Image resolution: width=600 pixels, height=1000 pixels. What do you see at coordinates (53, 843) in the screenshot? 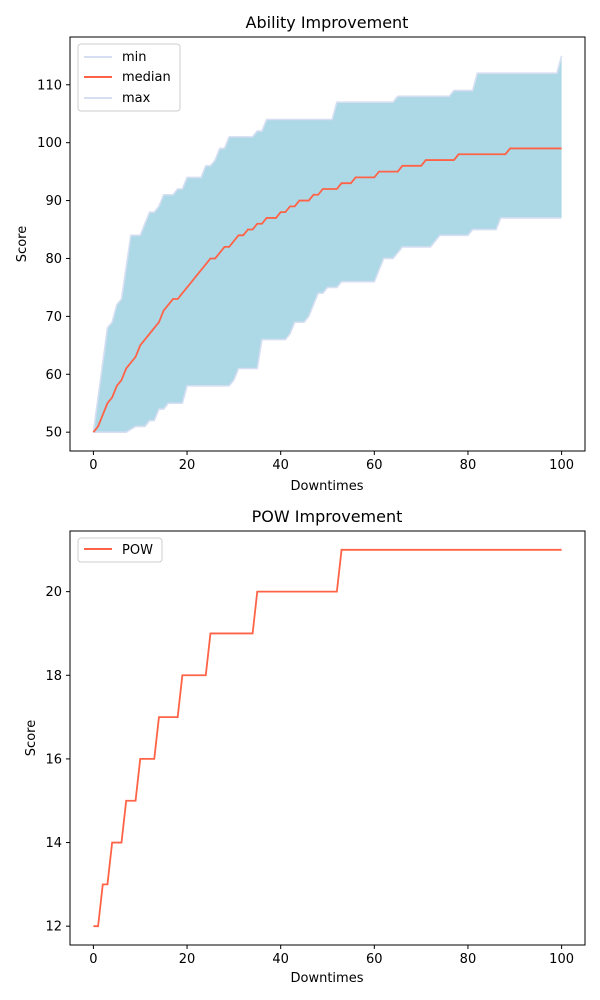
I see `y-tick-label: 14` at bounding box center [53, 843].